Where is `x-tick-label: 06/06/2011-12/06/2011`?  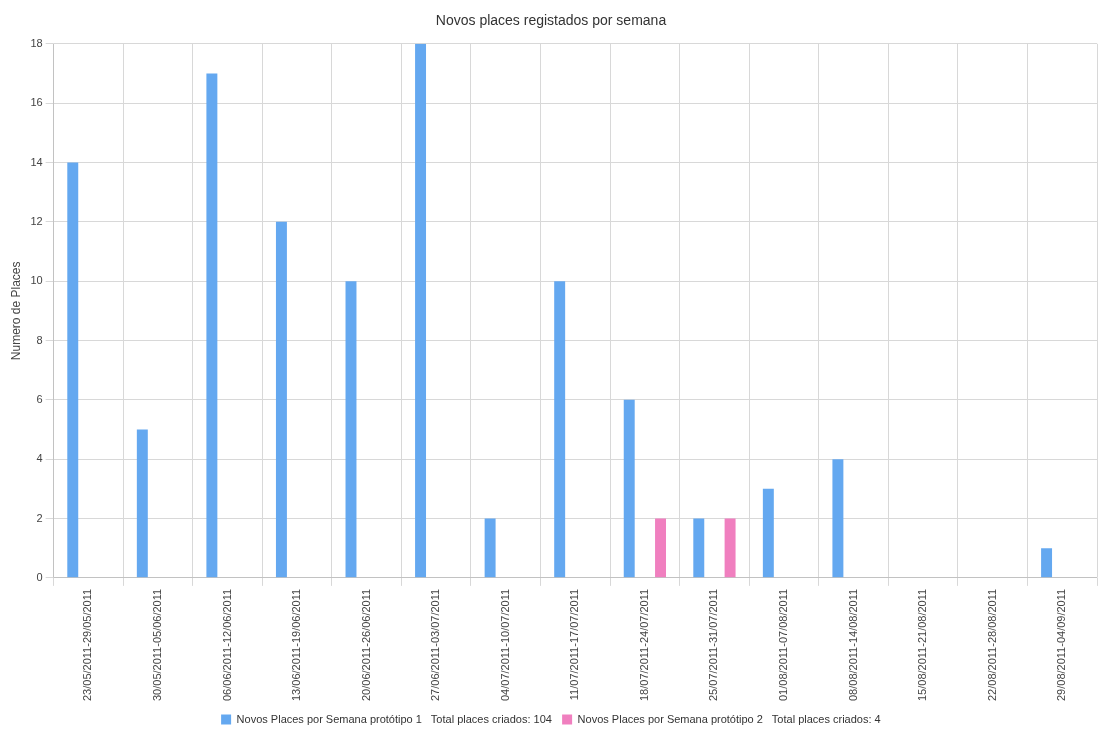 x-tick-label: 06/06/2011-12/06/2011 is located at coordinates (226, 644).